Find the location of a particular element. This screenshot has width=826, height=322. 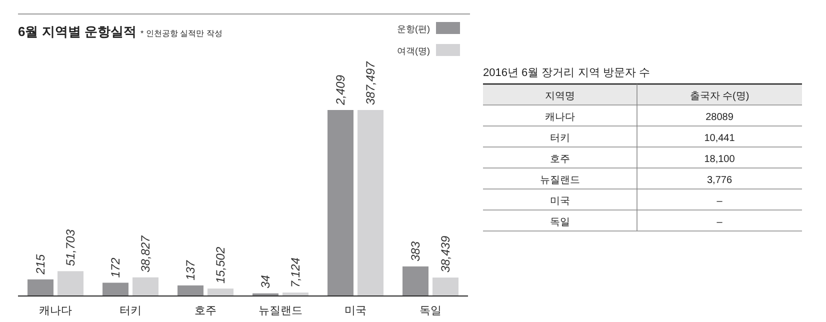

chart-title: 6월 지역별 운항실적 is located at coordinates (77, 31).